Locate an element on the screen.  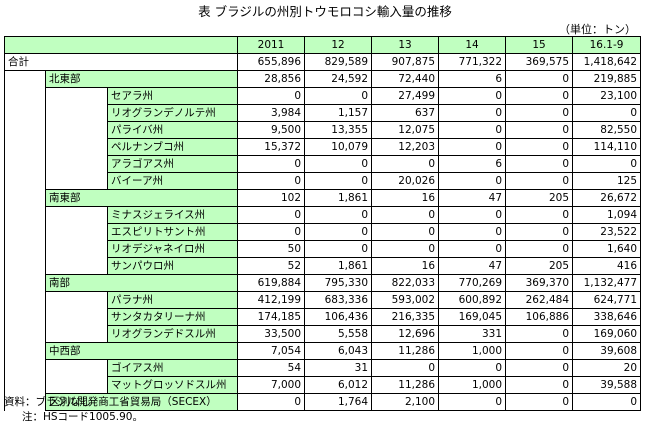
value-cell: 54 is located at coordinates (271, 368).